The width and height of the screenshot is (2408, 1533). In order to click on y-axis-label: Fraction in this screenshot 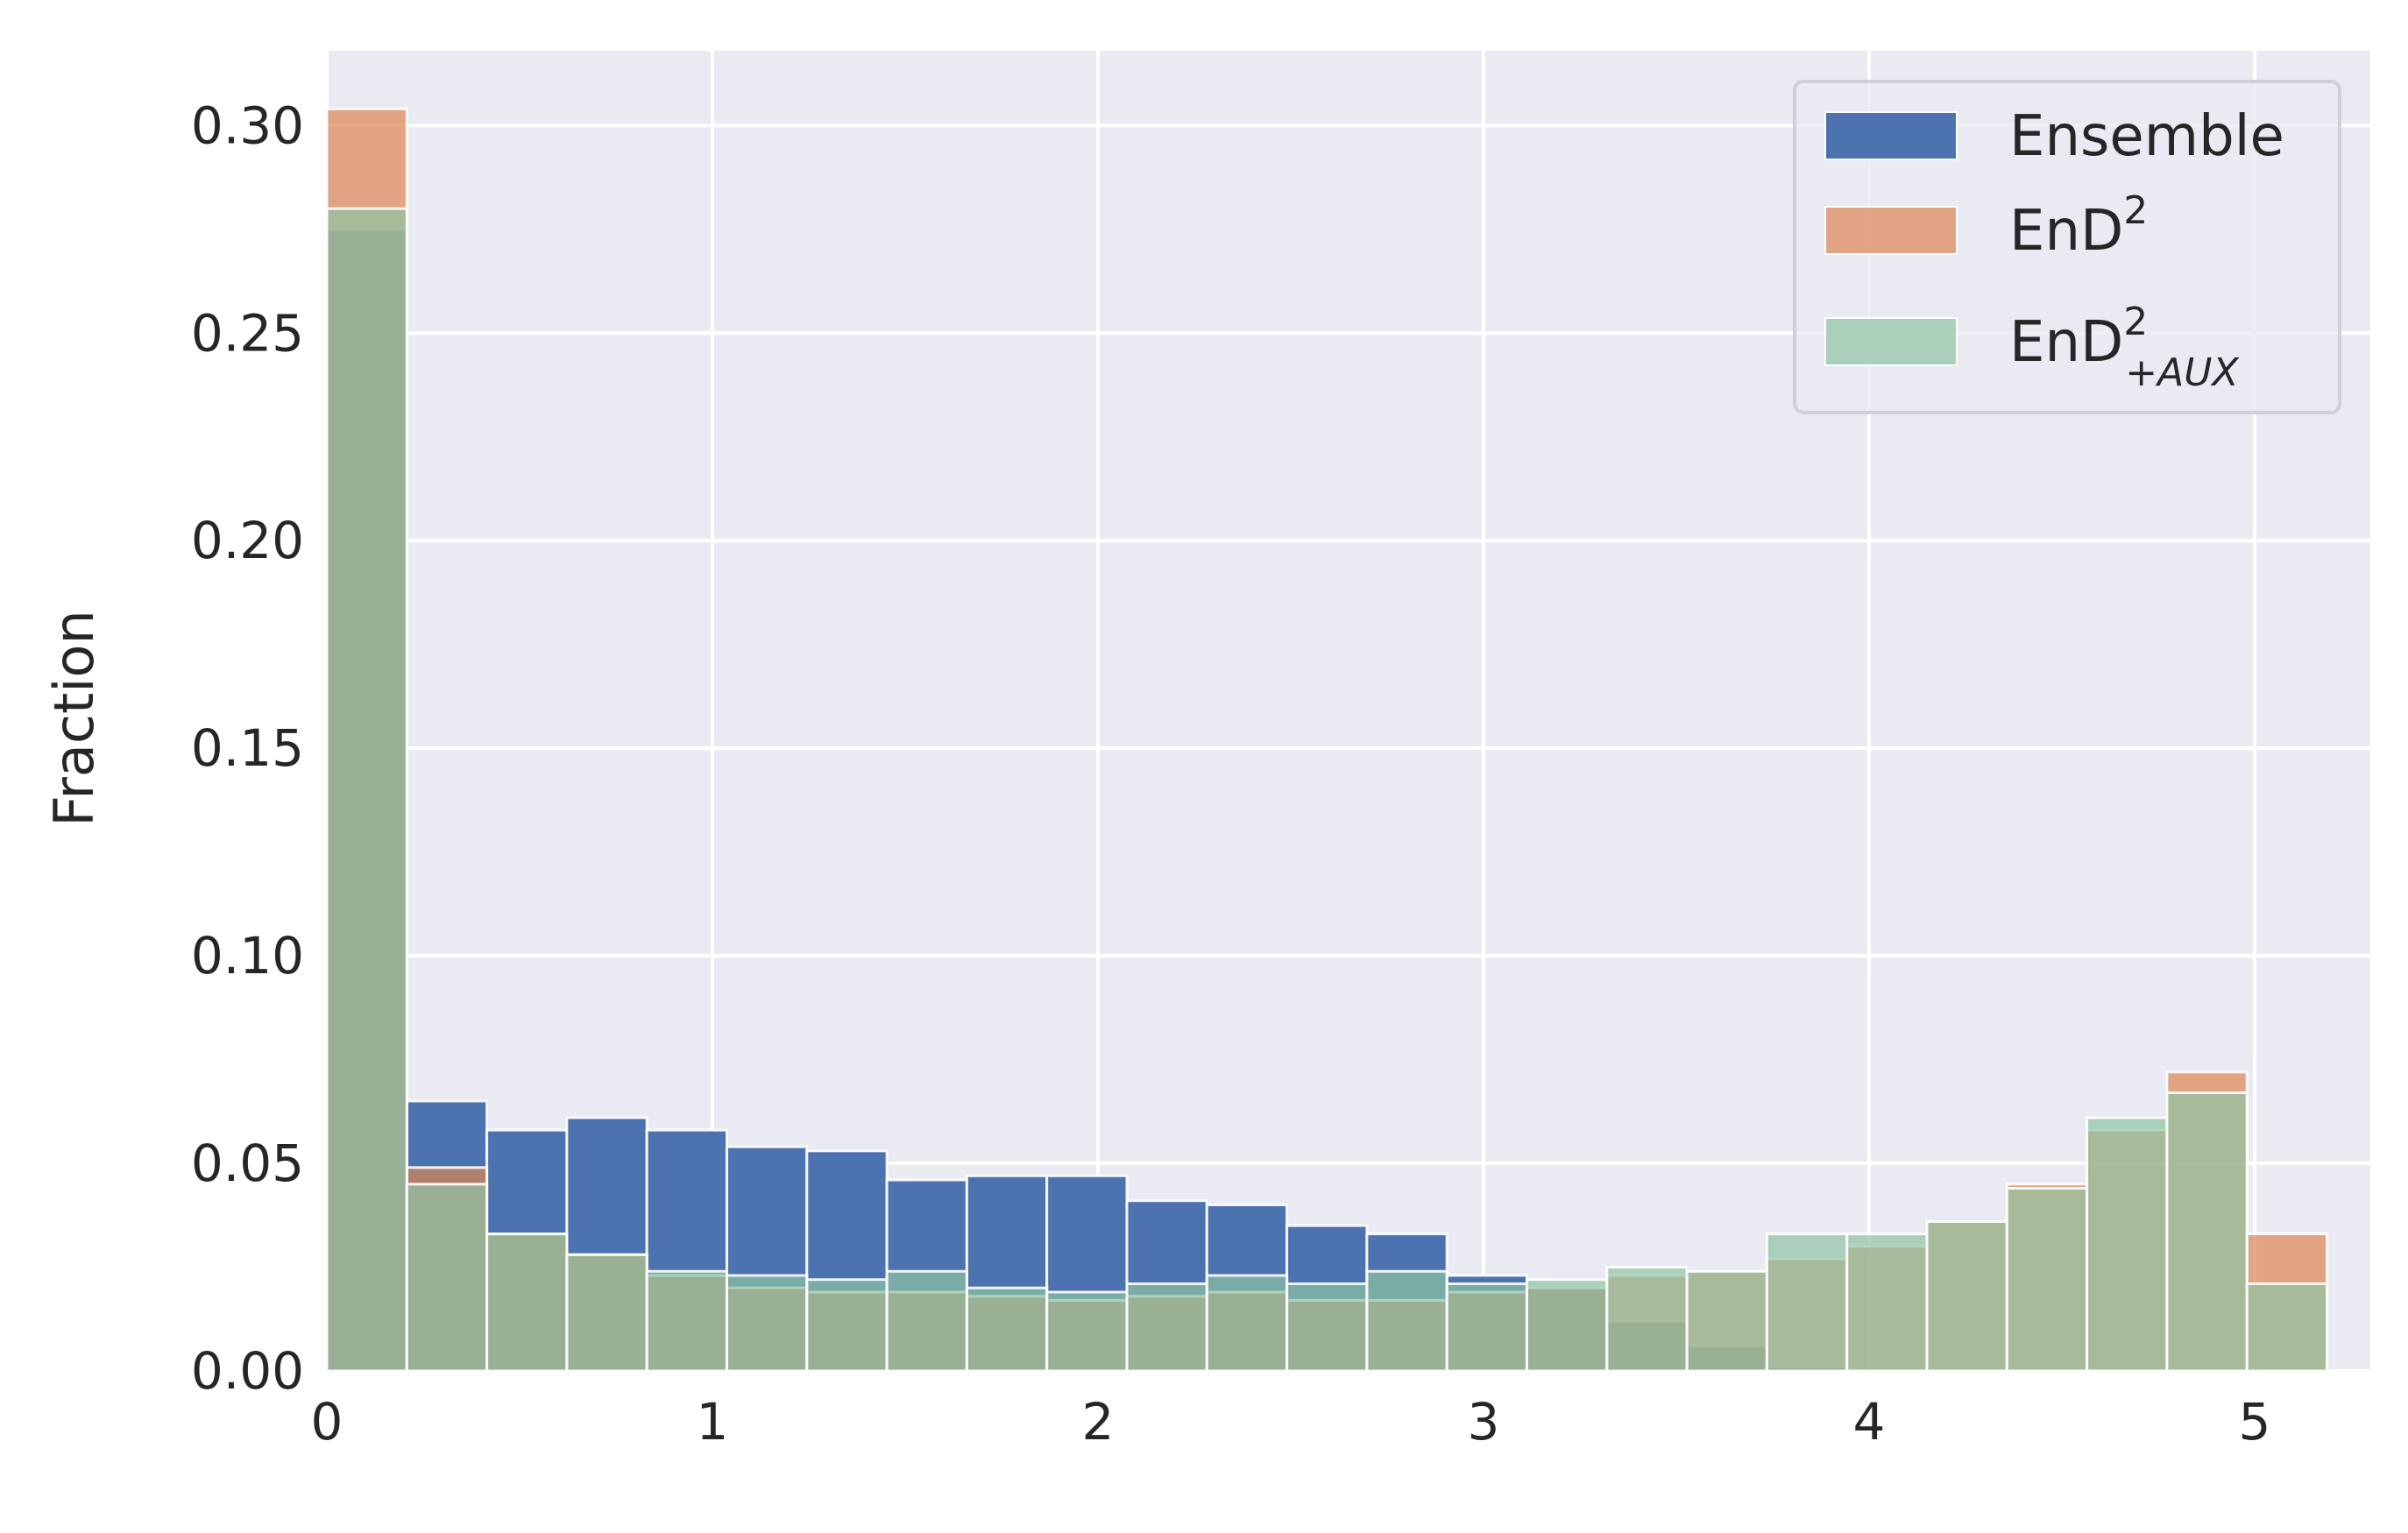, I will do `click(74, 719)`.